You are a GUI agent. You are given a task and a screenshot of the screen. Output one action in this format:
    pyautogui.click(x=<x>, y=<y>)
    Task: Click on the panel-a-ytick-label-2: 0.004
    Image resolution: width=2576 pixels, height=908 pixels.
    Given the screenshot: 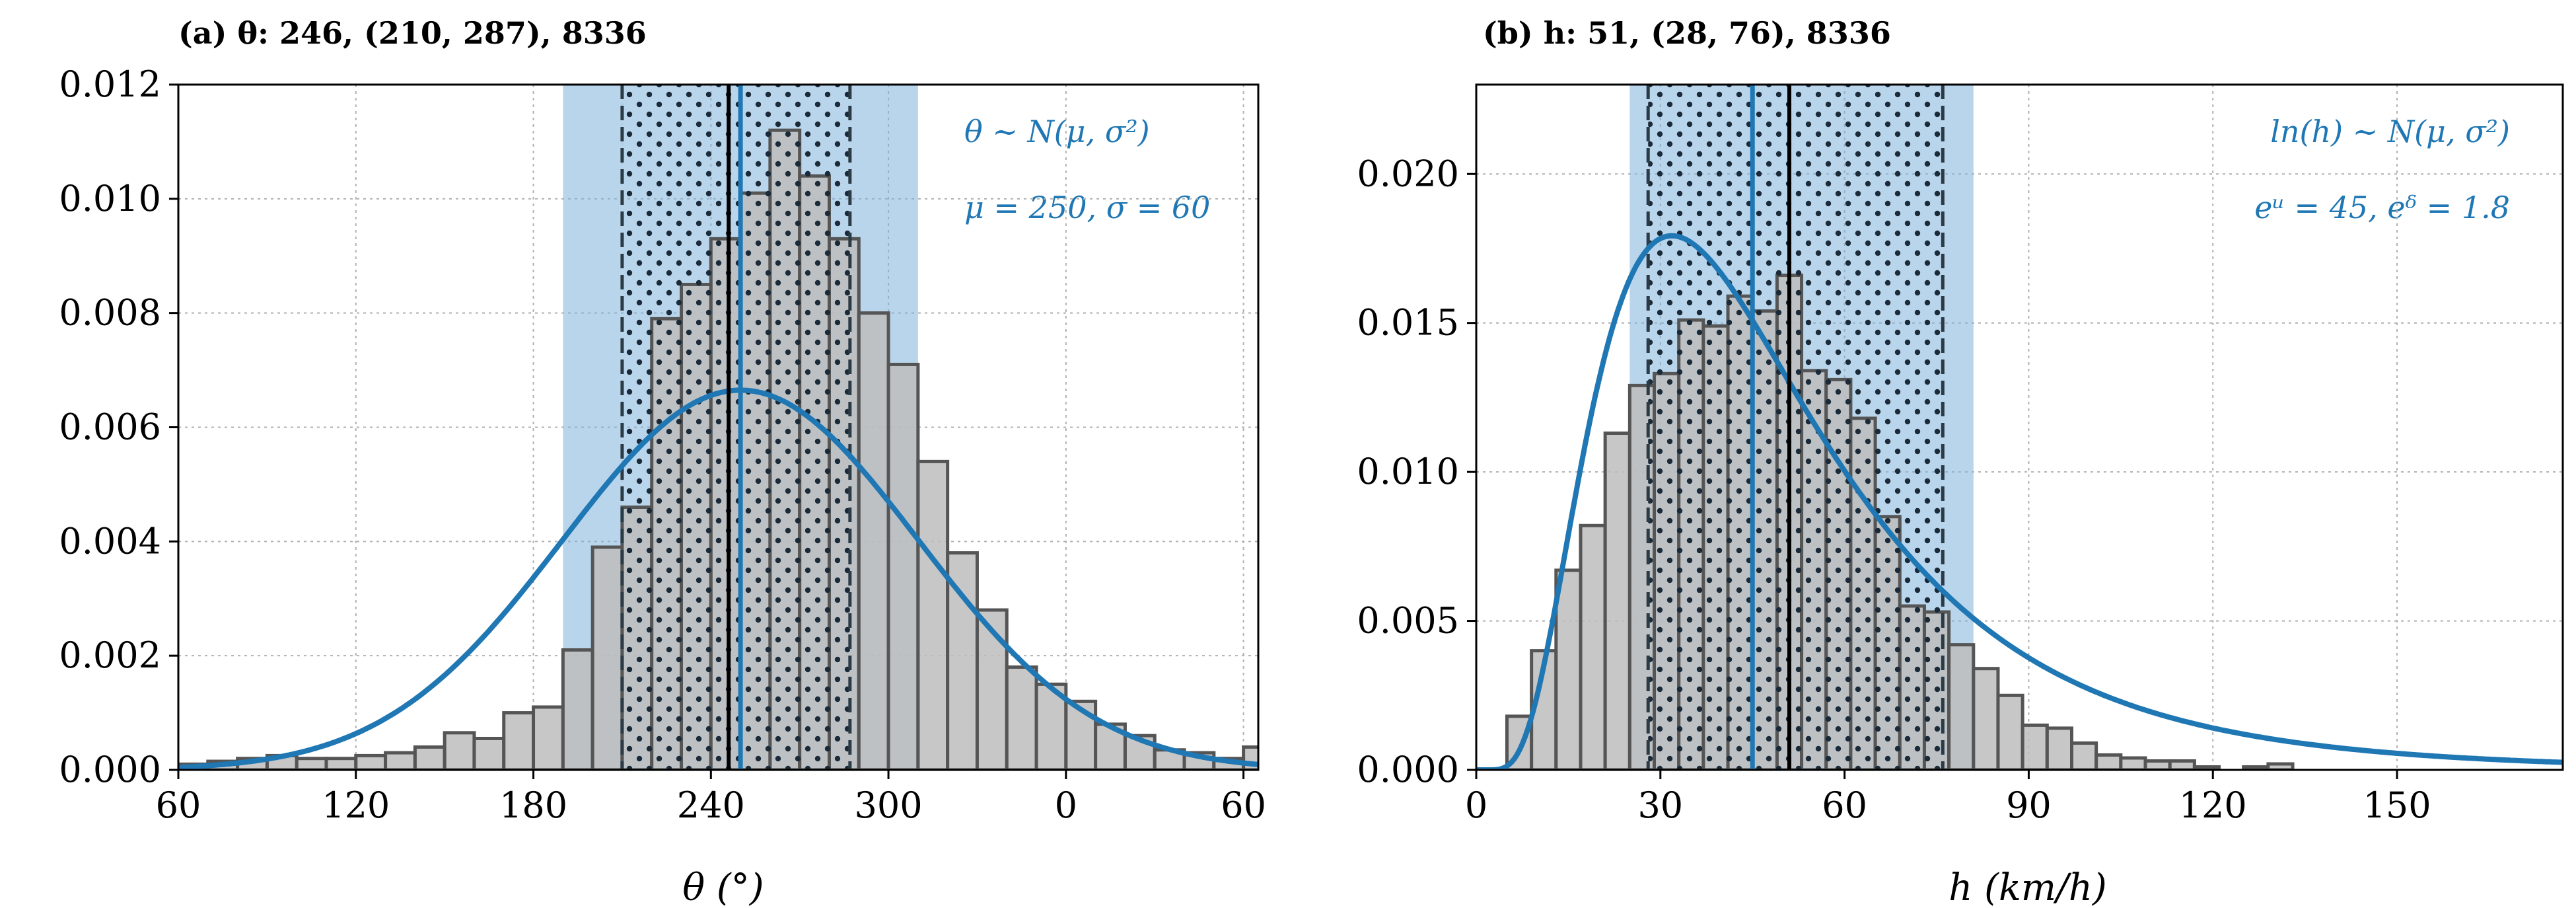 What is the action you would take?
    pyautogui.click(x=110, y=541)
    